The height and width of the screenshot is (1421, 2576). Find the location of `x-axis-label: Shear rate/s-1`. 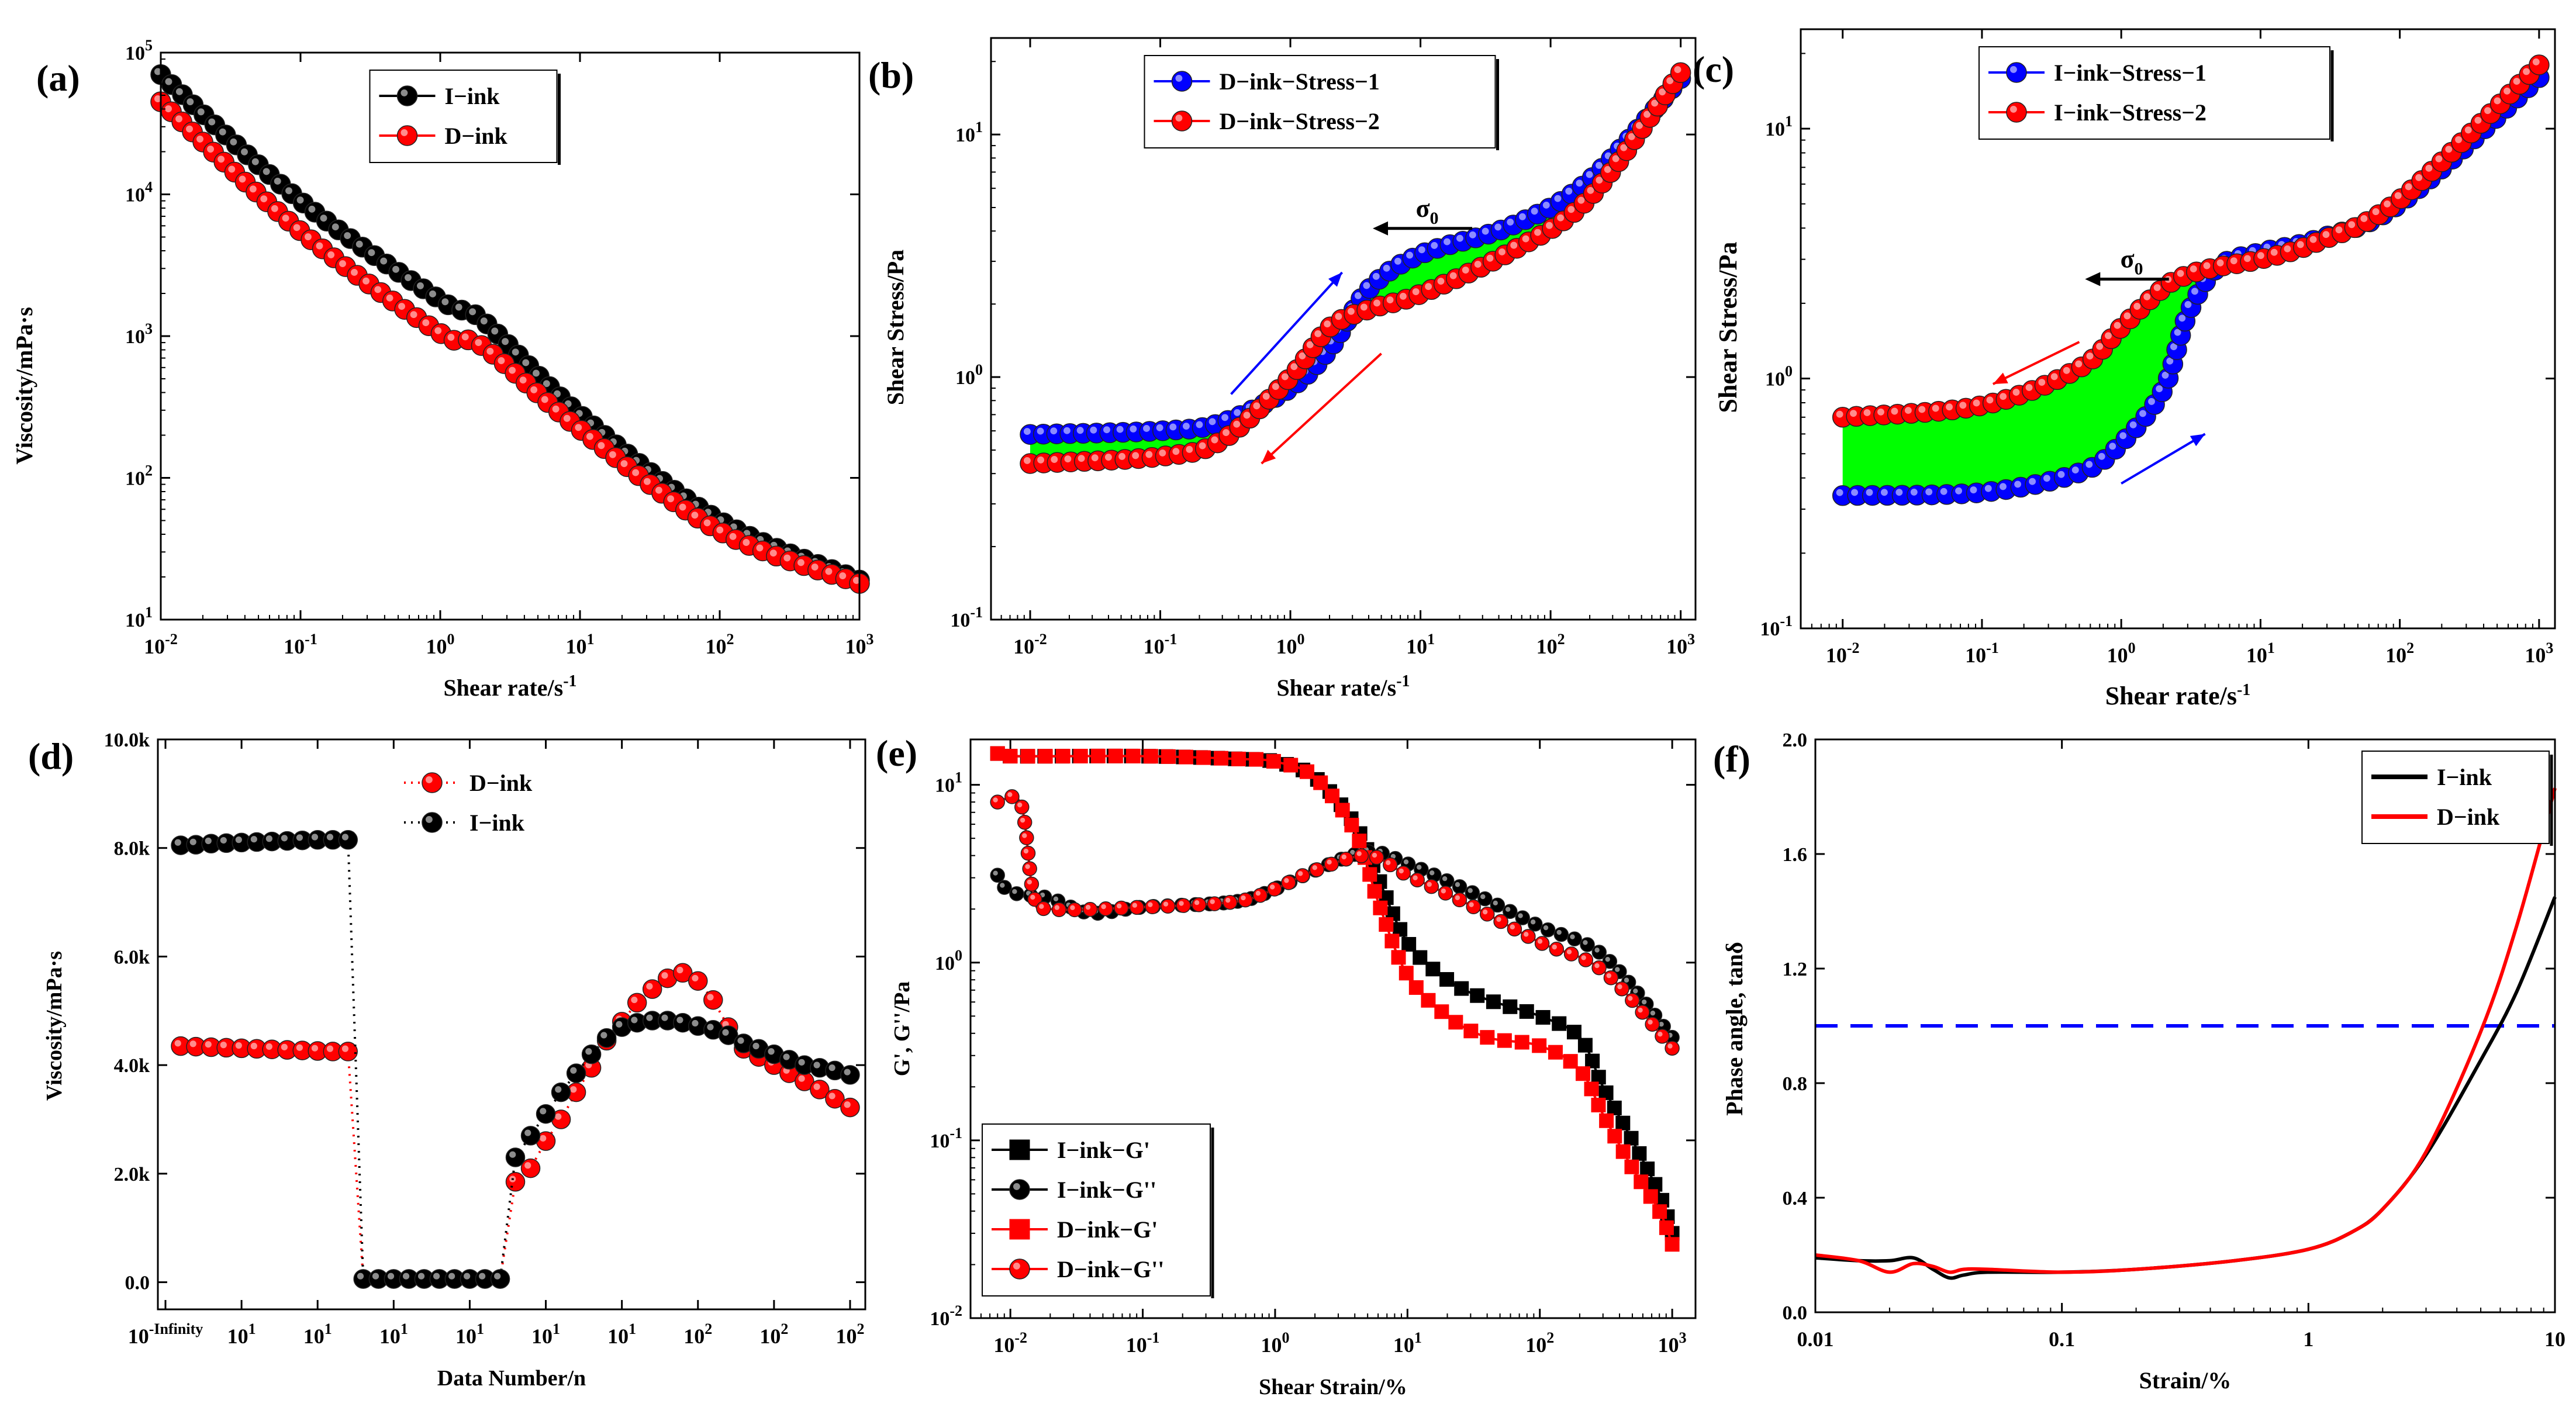

x-axis-label: Shear rate/s-1 is located at coordinates (2178, 695).